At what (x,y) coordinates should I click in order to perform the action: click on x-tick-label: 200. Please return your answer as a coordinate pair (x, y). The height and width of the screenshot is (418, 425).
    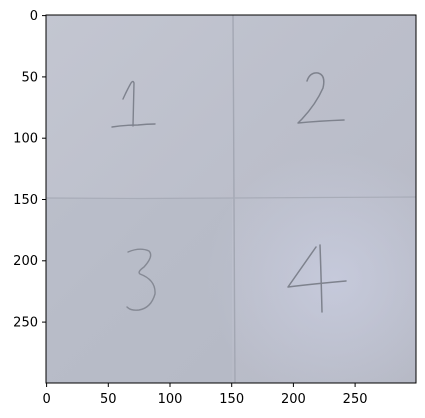
    Looking at the image, I should click on (293, 399).